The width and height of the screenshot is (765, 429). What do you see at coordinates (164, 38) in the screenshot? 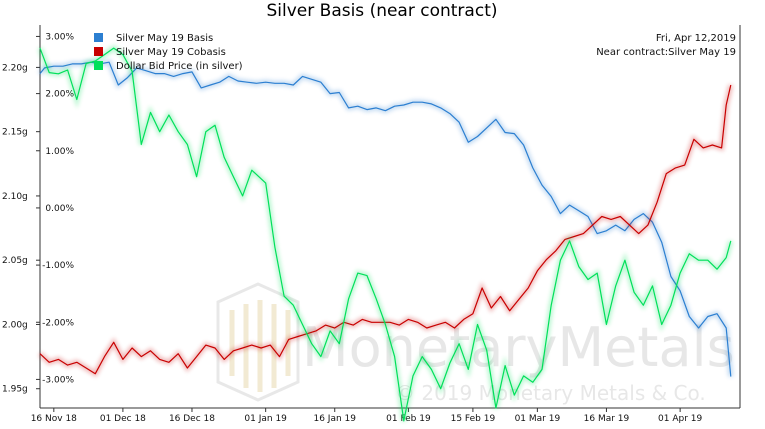
I see `legend-label-basis: Silver May 19 Basis` at bounding box center [164, 38].